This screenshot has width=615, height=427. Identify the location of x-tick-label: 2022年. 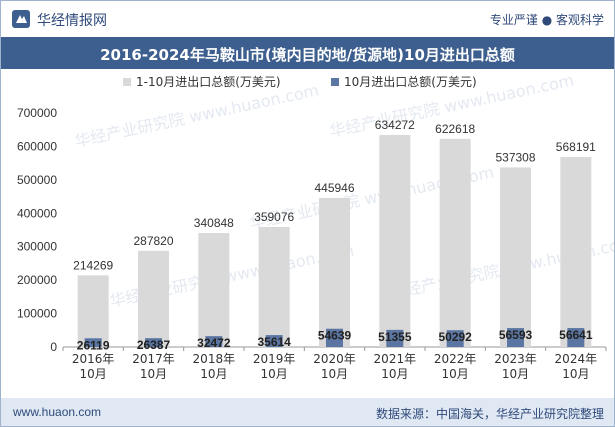
(455, 359).